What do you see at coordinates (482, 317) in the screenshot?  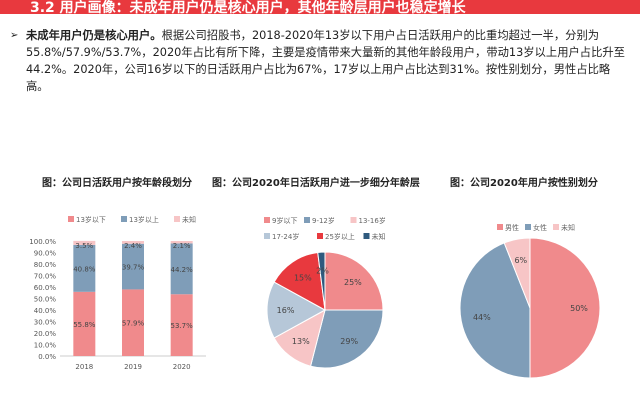 I see `slice-label: 44%` at bounding box center [482, 317].